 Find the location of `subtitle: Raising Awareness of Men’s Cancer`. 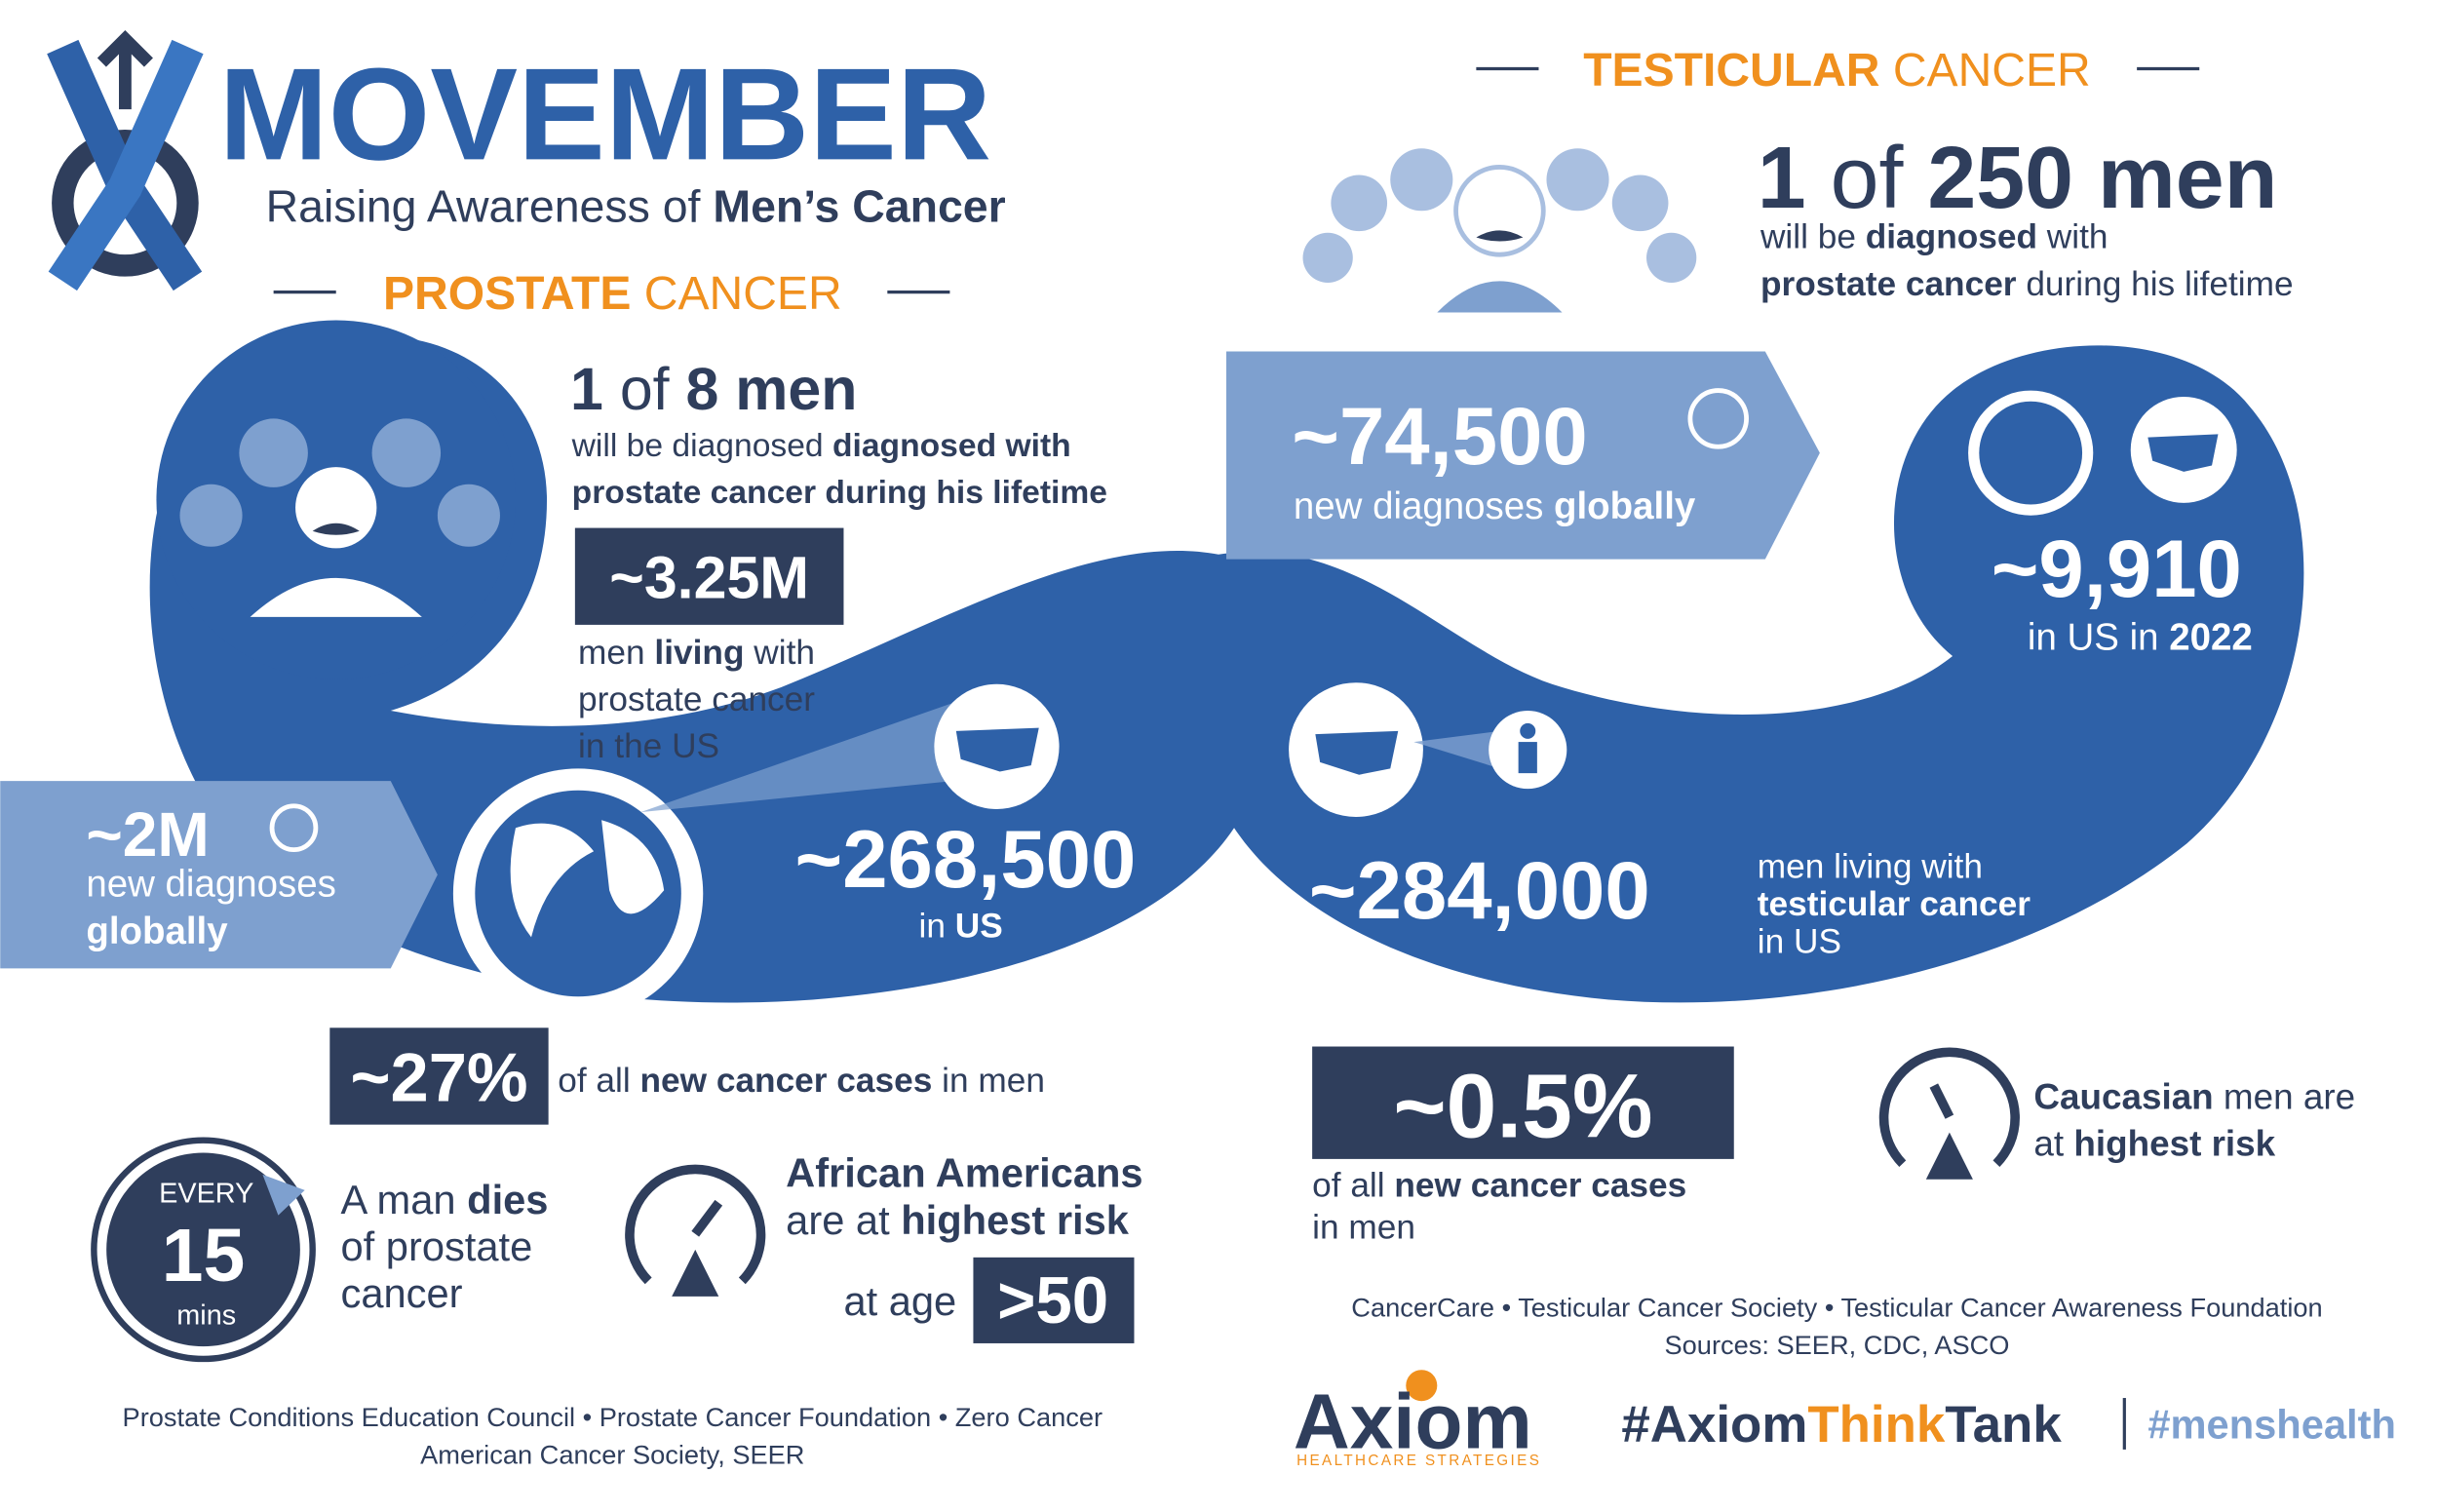

subtitle: Raising Awareness of Men’s Cancer is located at coordinates (636, 206).